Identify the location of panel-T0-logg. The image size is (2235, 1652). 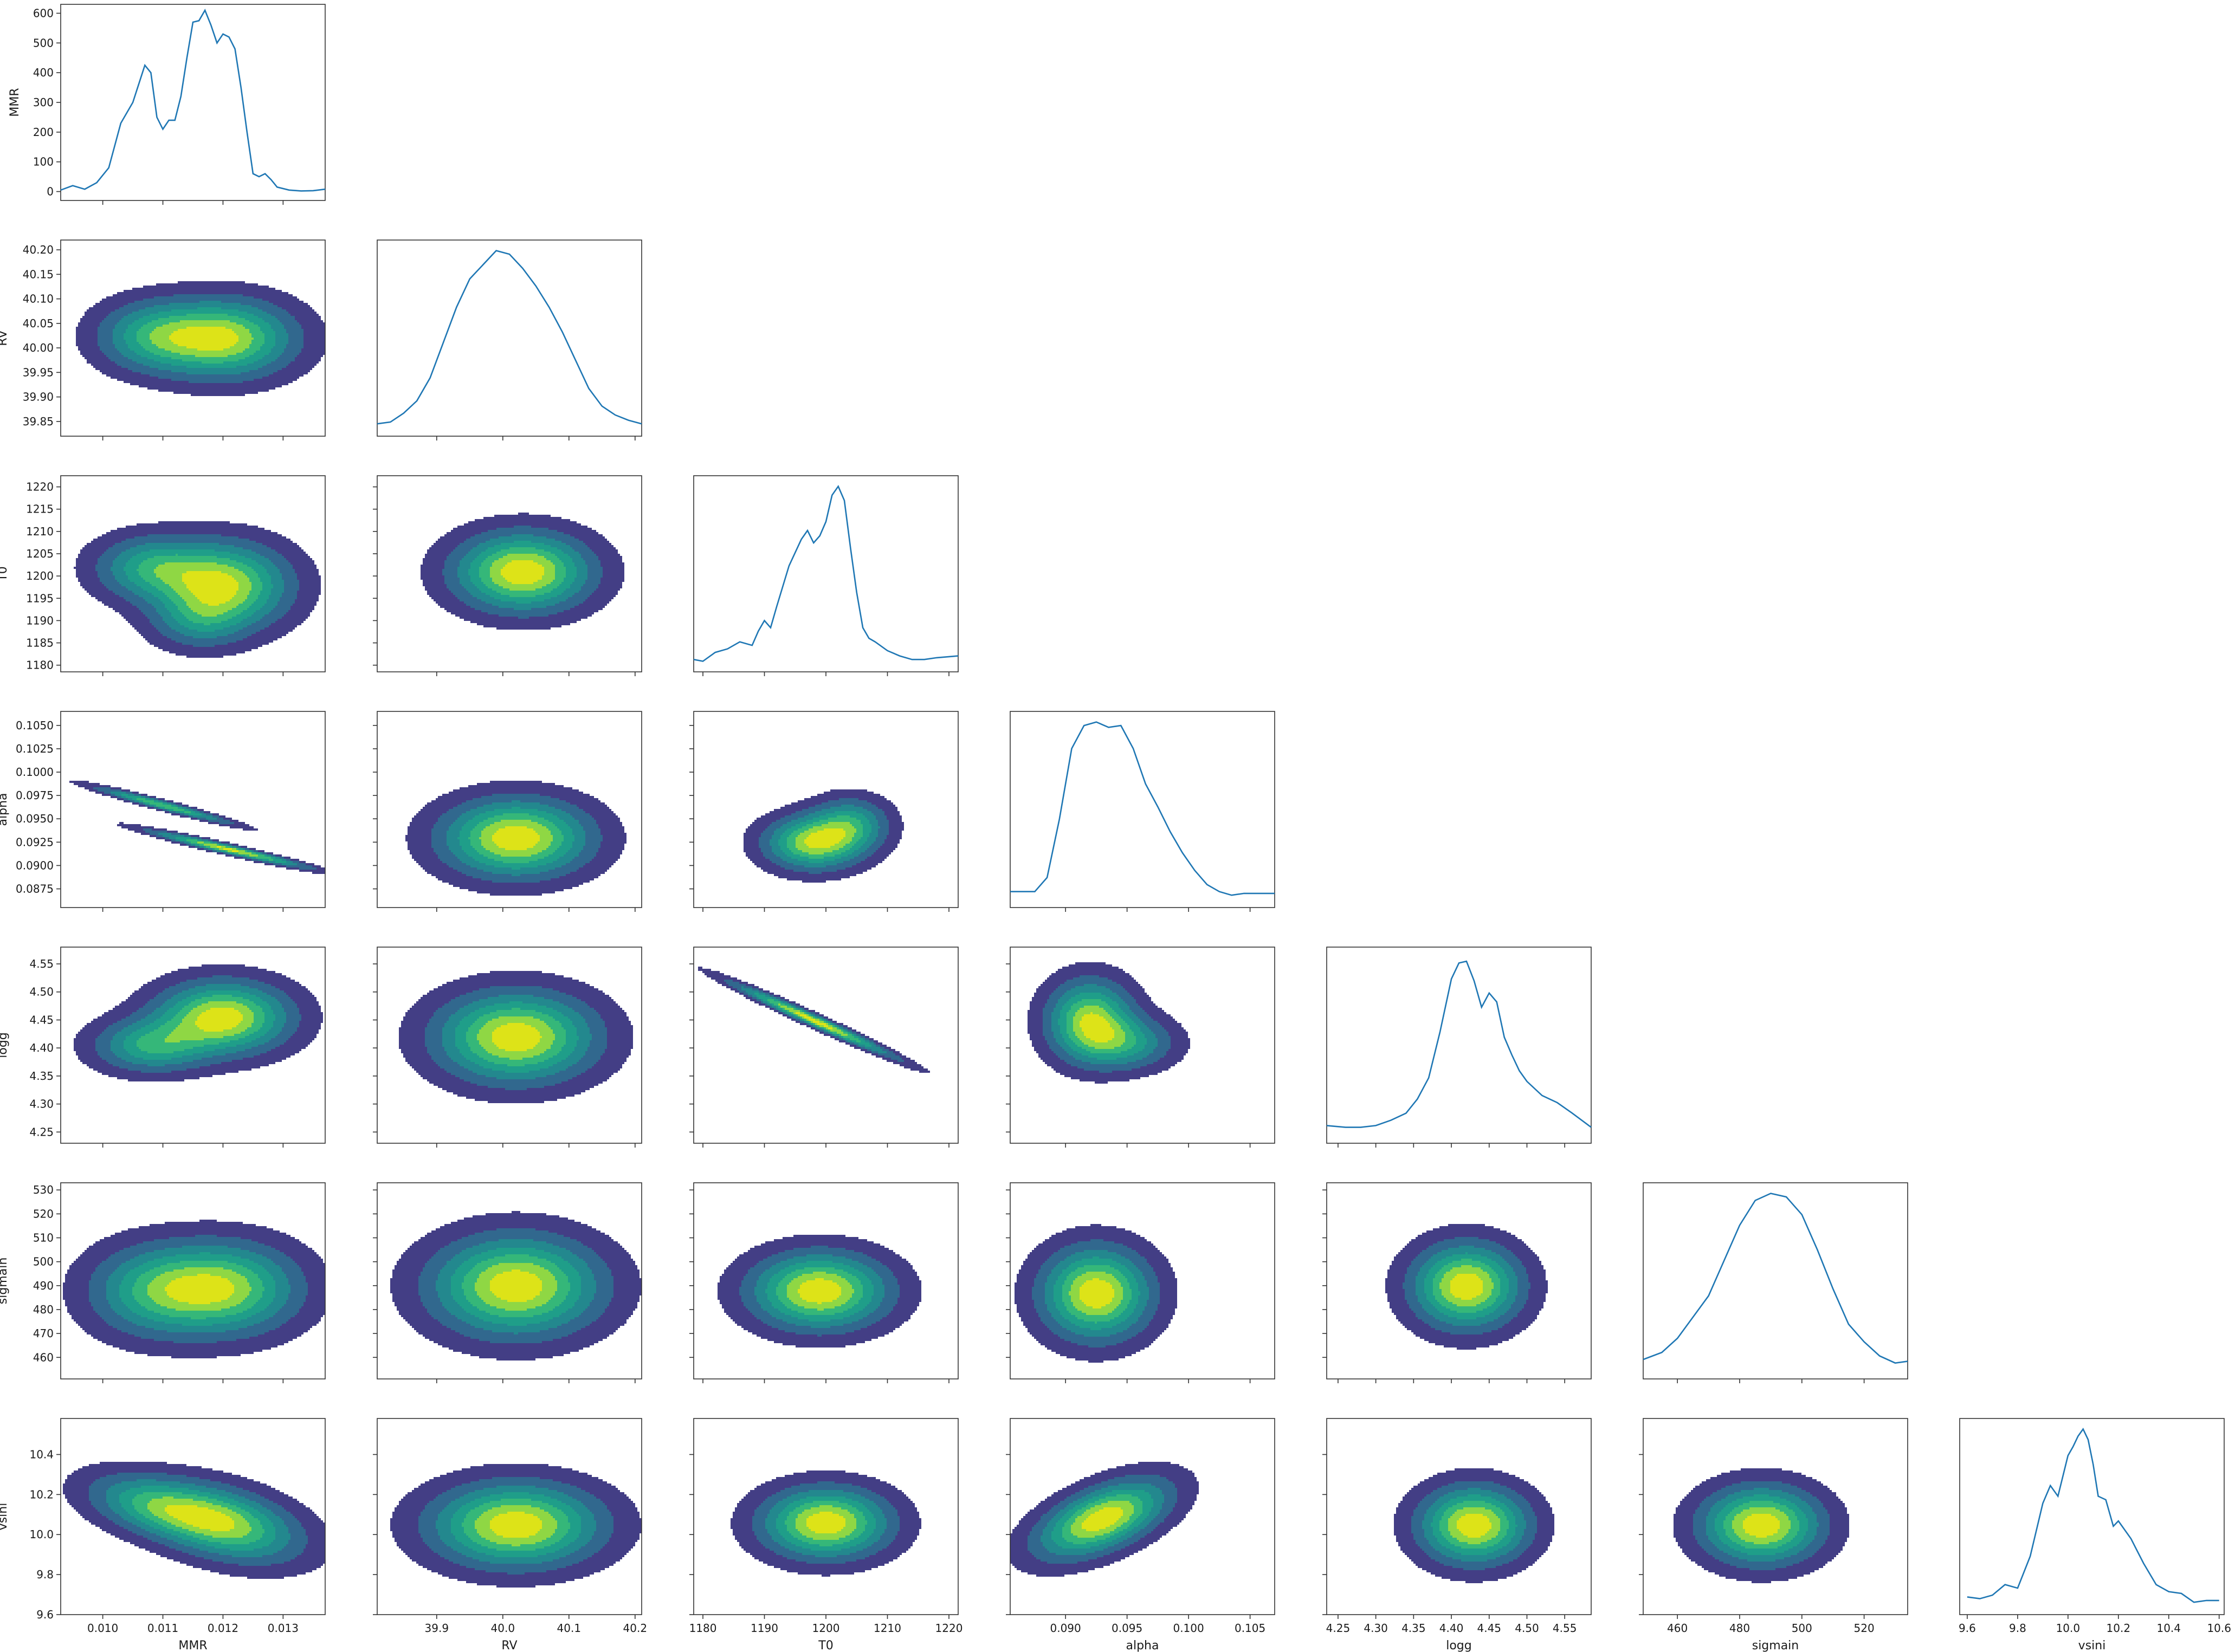
(824, 1047).